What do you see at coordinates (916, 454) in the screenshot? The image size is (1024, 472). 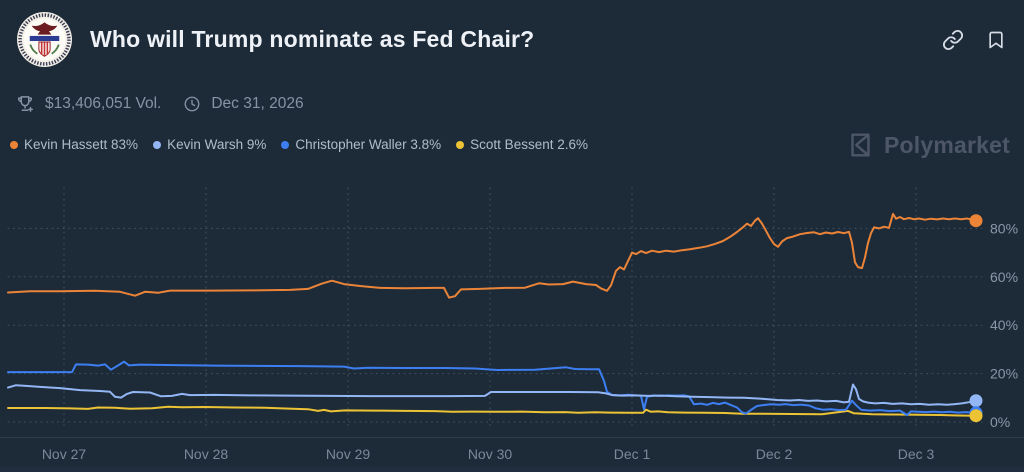 I see `x-axis-label: Dec 3` at bounding box center [916, 454].